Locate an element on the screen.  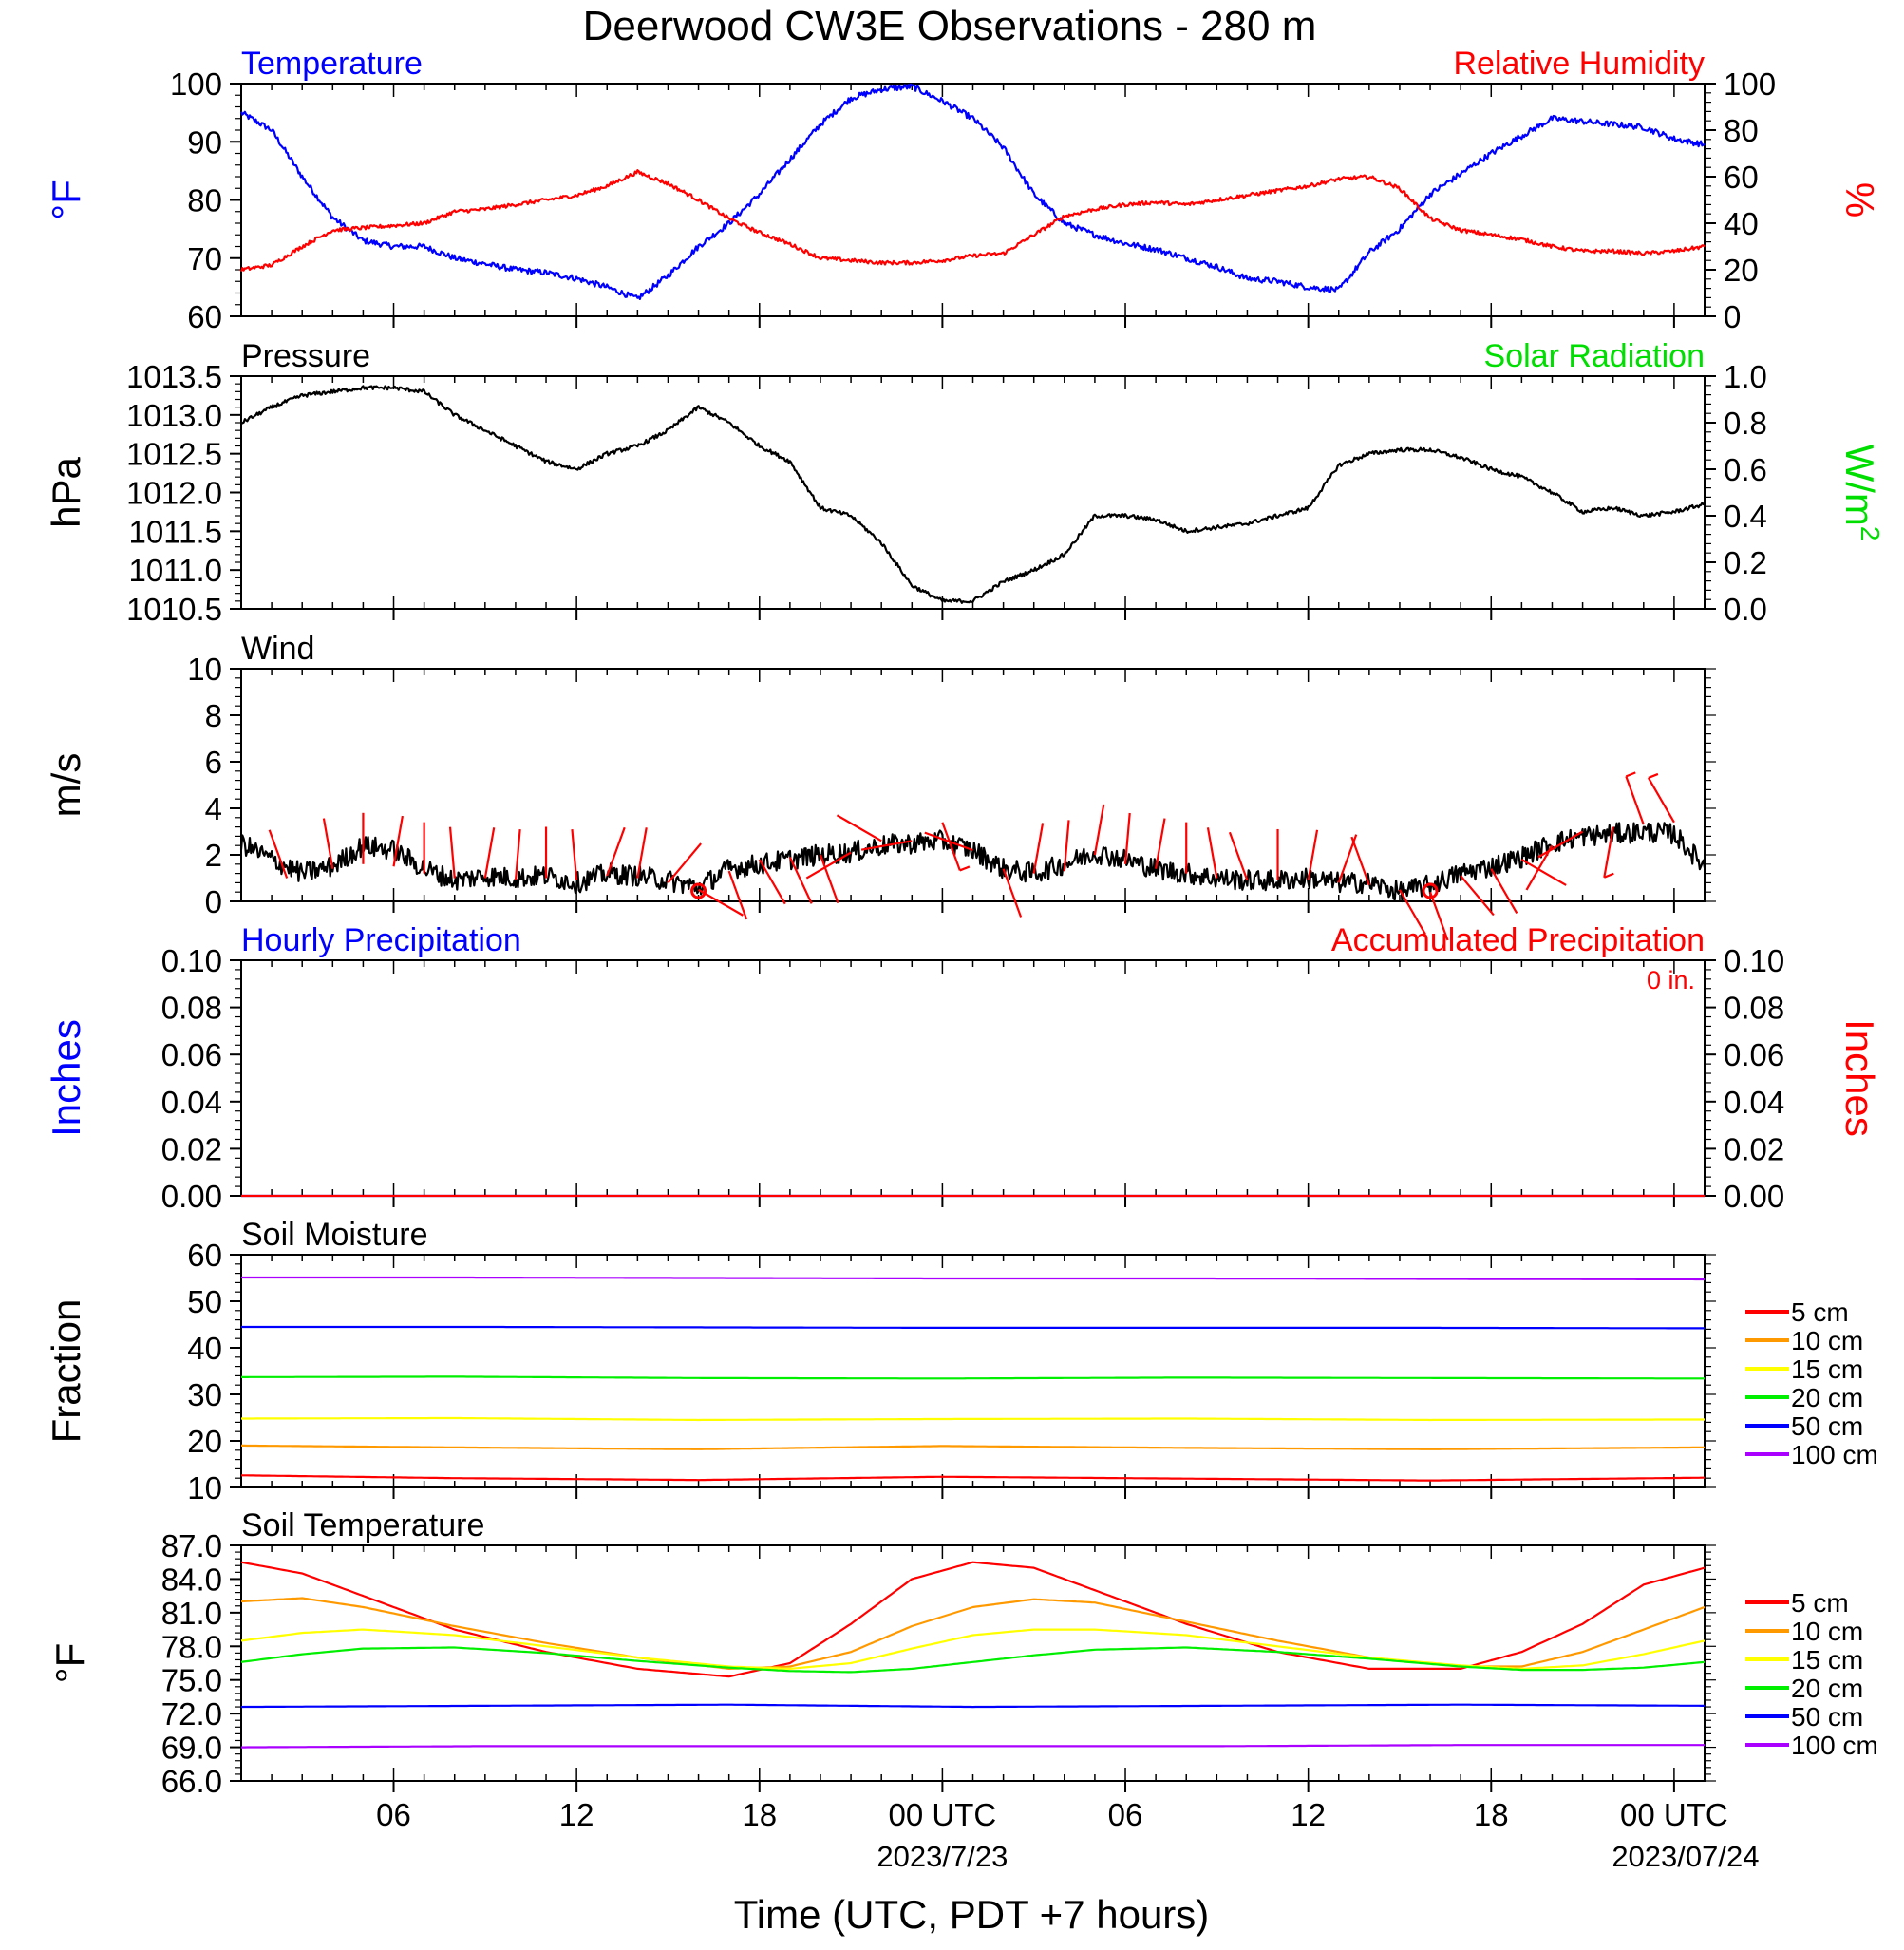
y-axis-label-left: hPa is located at coordinates (66, 491).